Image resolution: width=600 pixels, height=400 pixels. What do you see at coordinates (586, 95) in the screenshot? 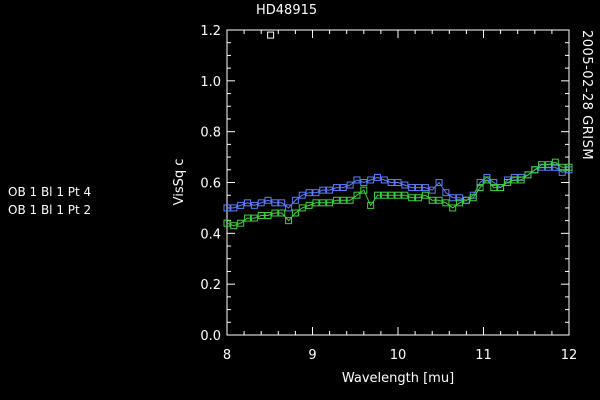
I see `side-date-label: 2005-02-28 GRISM` at bounding box center [586, 95].